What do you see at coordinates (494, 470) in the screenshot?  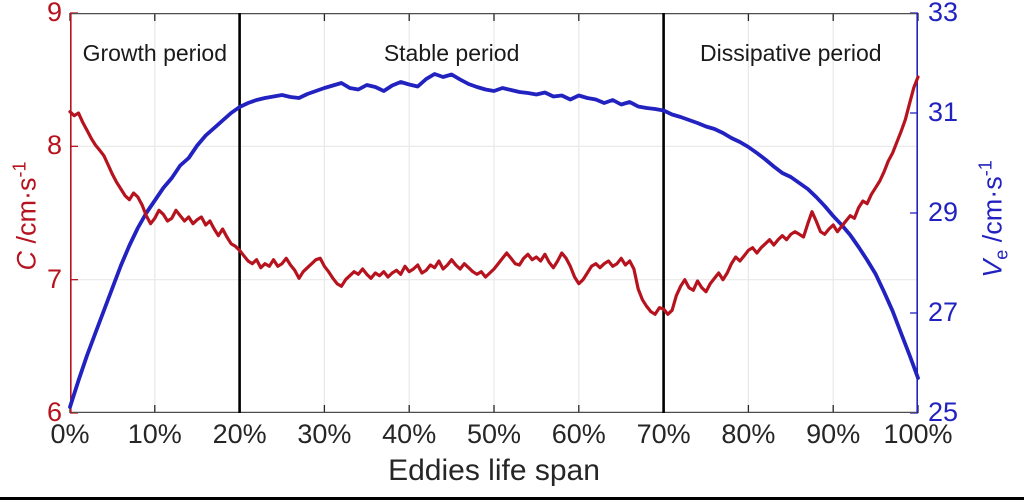 I see `x-axis-title: Eddies life span` at bounding box center [494, 470].